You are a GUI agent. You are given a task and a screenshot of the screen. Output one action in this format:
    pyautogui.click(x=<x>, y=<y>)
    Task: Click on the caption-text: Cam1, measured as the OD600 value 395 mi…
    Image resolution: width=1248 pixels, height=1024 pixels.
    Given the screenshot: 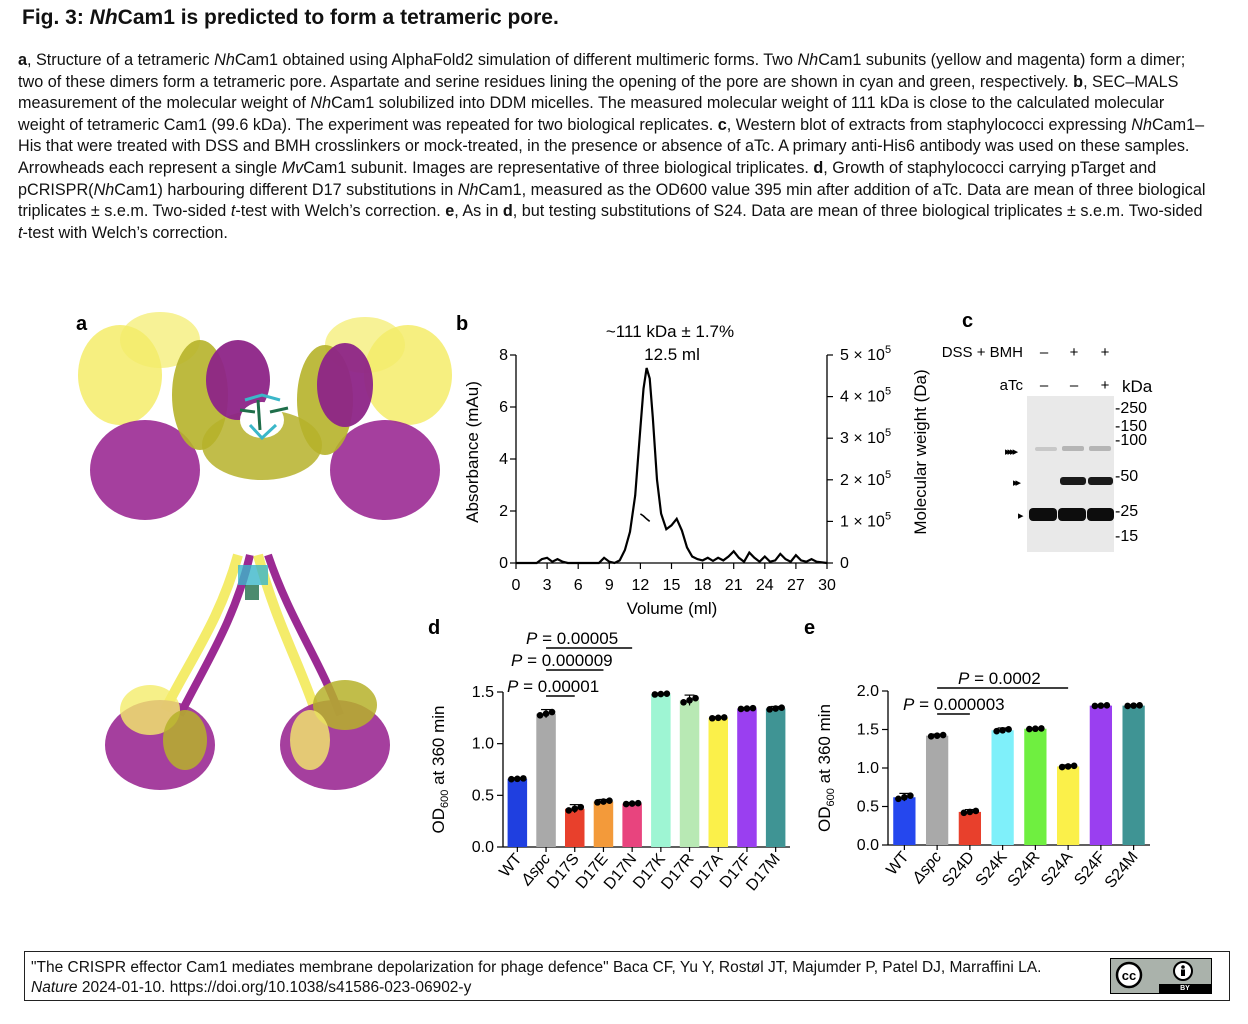 What is the action you would take?
    pyautogui.click(x=612, y=200)
    